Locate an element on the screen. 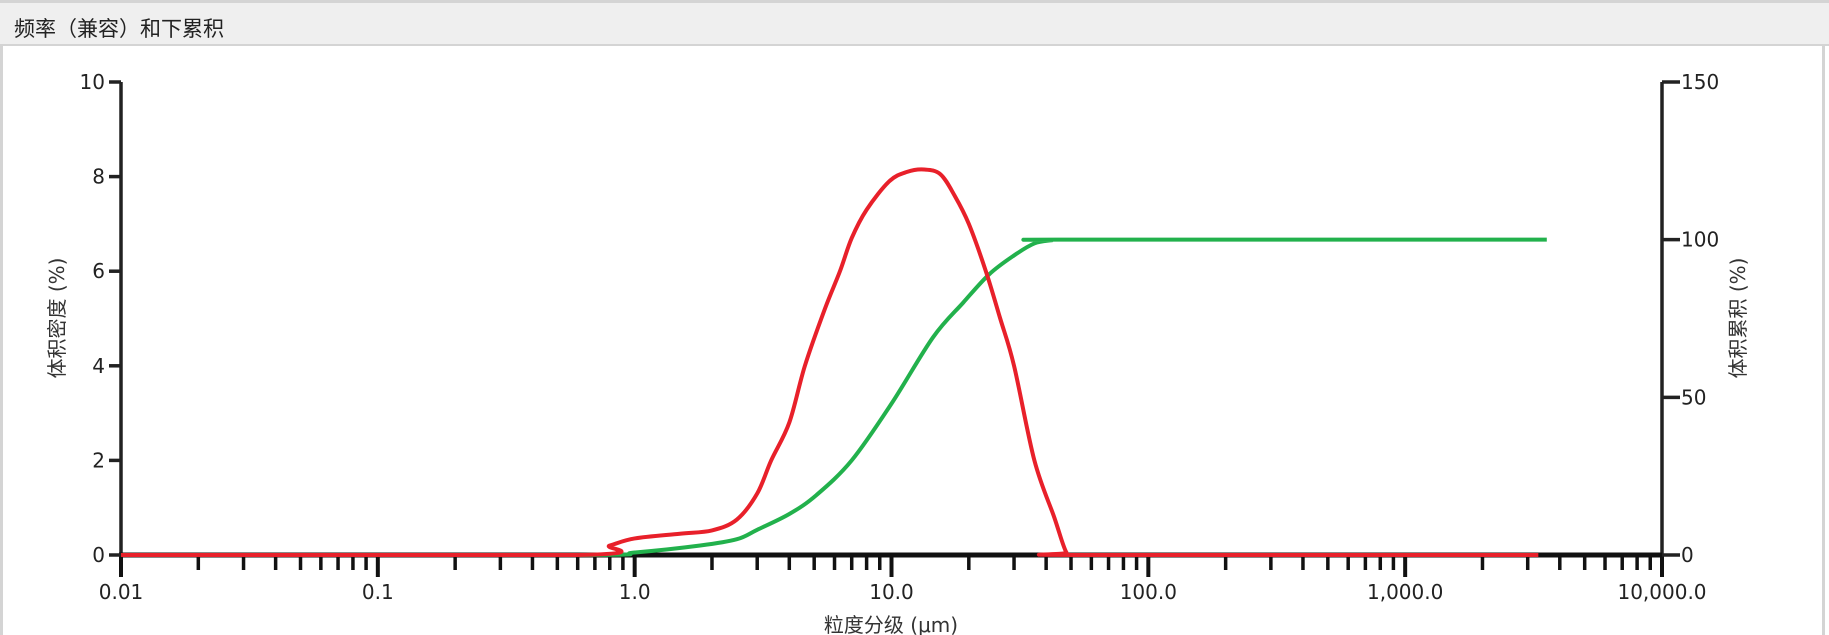 Image resolution: width=1829 pixels, height=635 pixels. y-tick-label: 6 is located at coordinates (98, 271).